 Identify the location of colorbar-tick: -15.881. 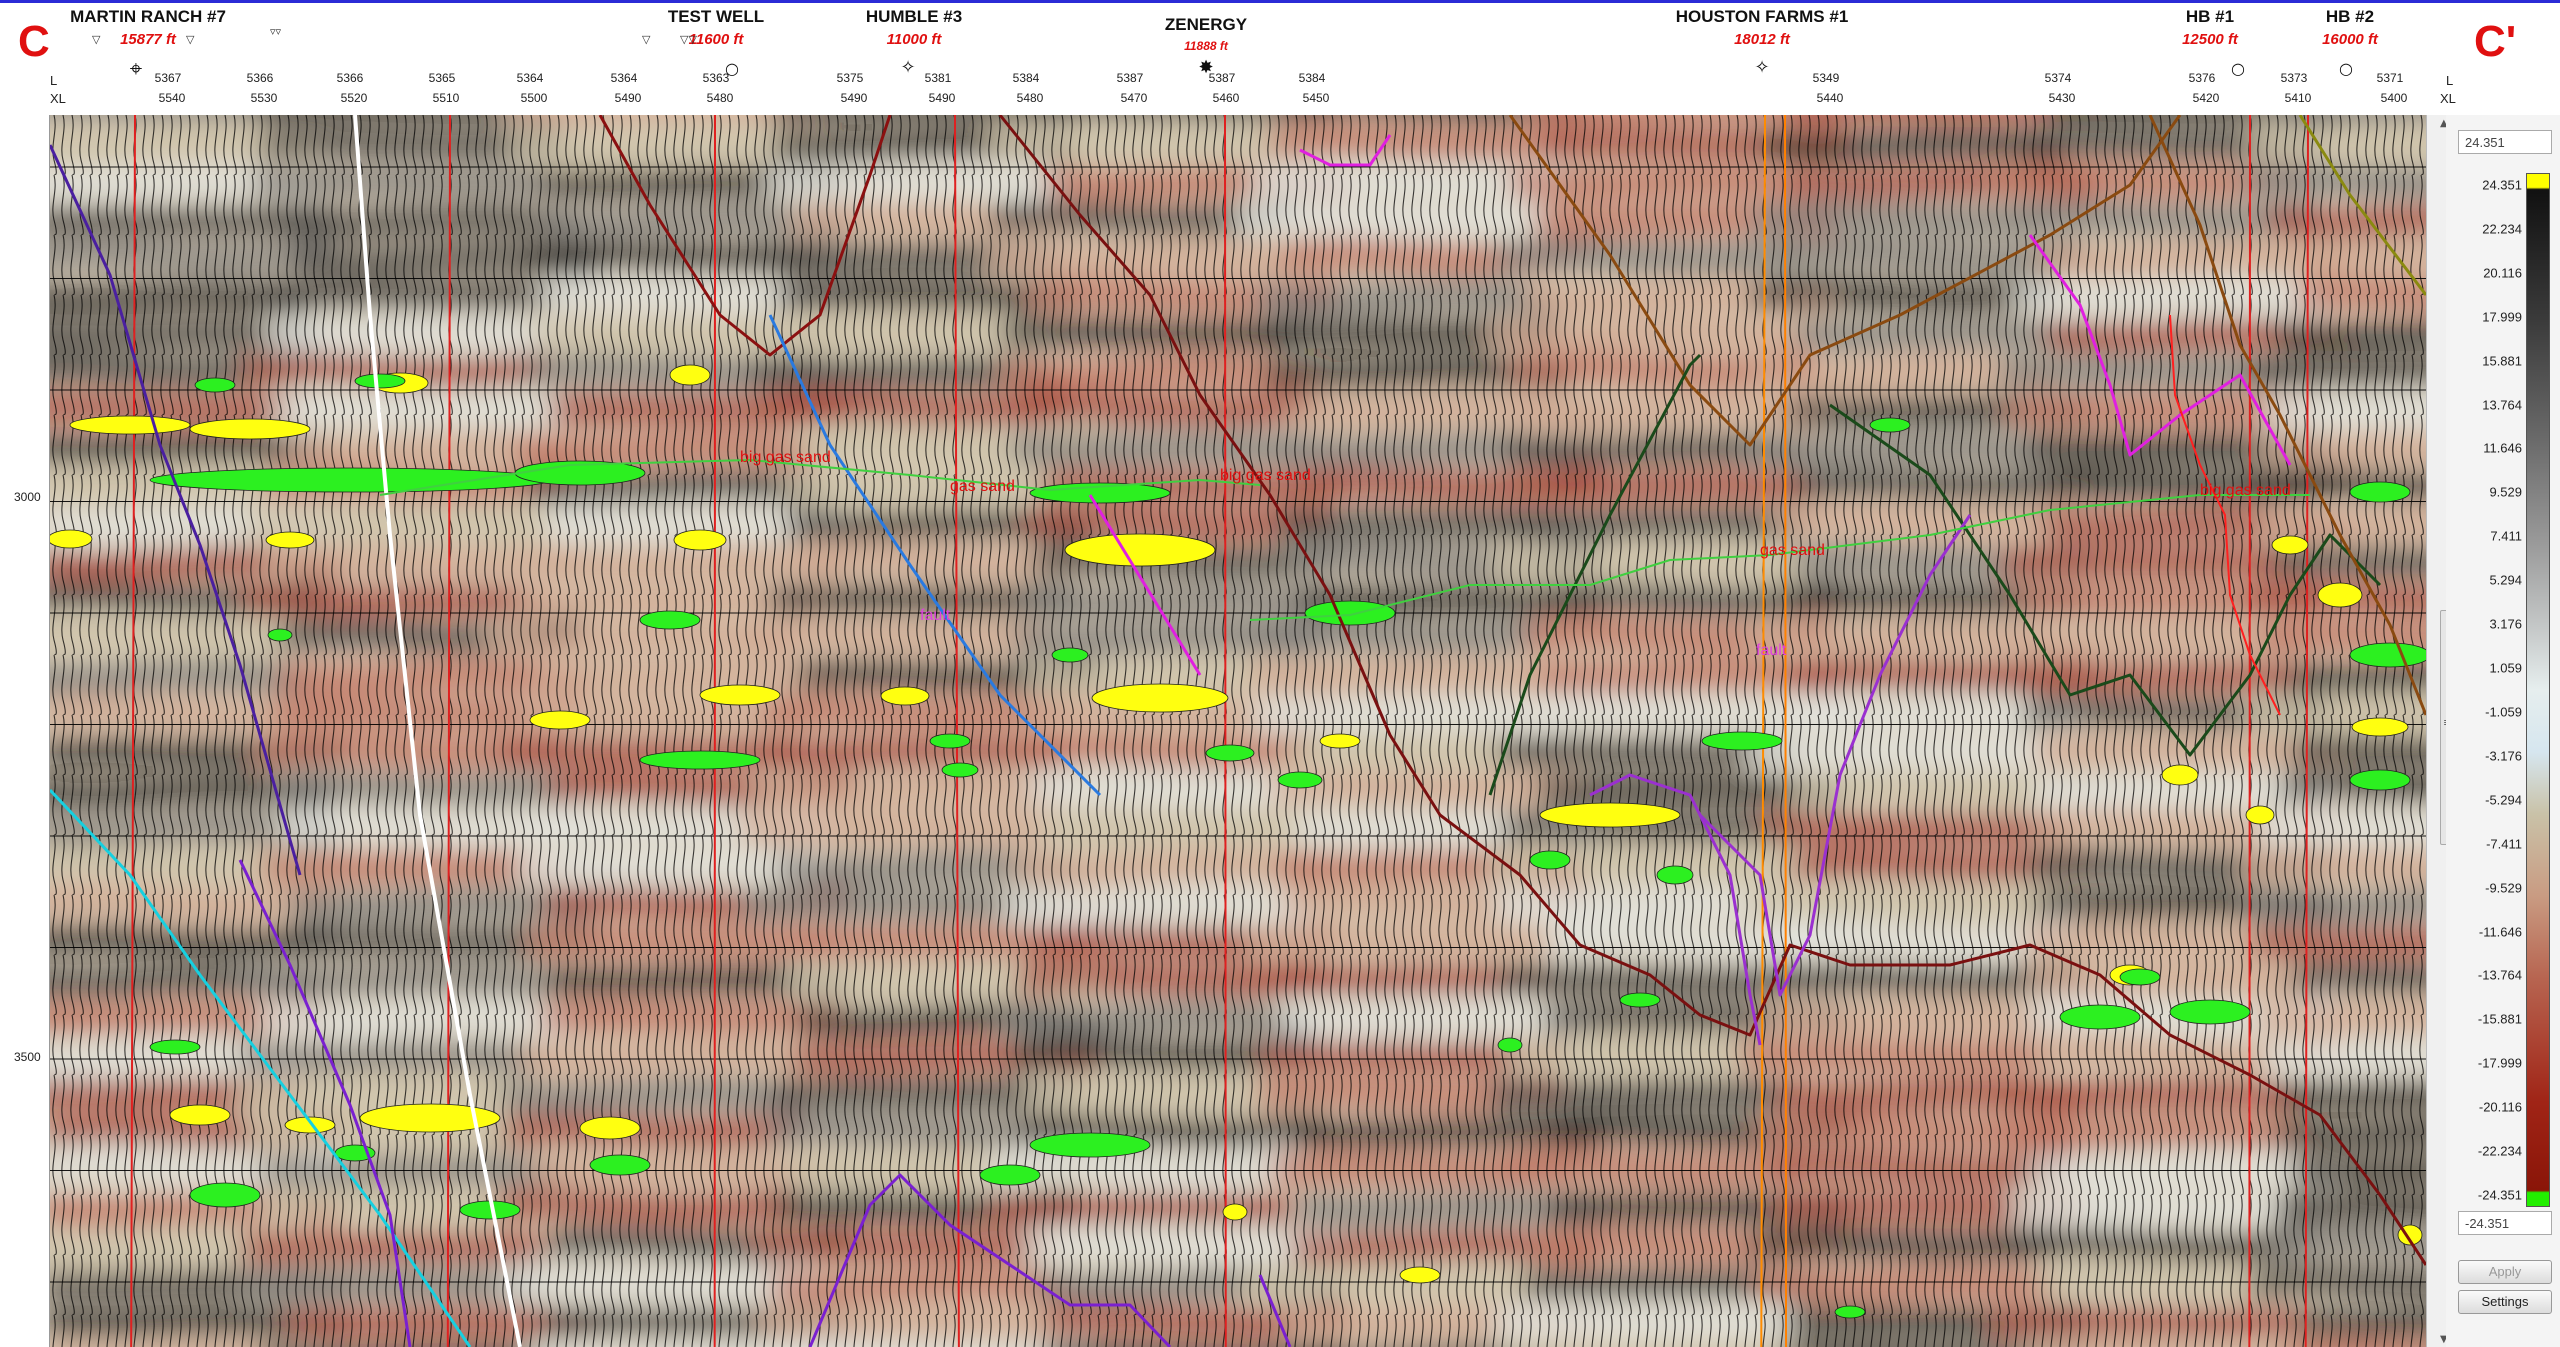
(2499, 1019).